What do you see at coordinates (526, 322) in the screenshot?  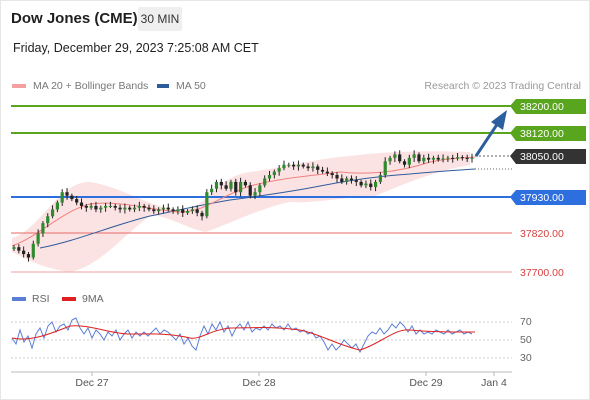 I see `rsi-tick-70: 70` at bounding box center [526, 322].